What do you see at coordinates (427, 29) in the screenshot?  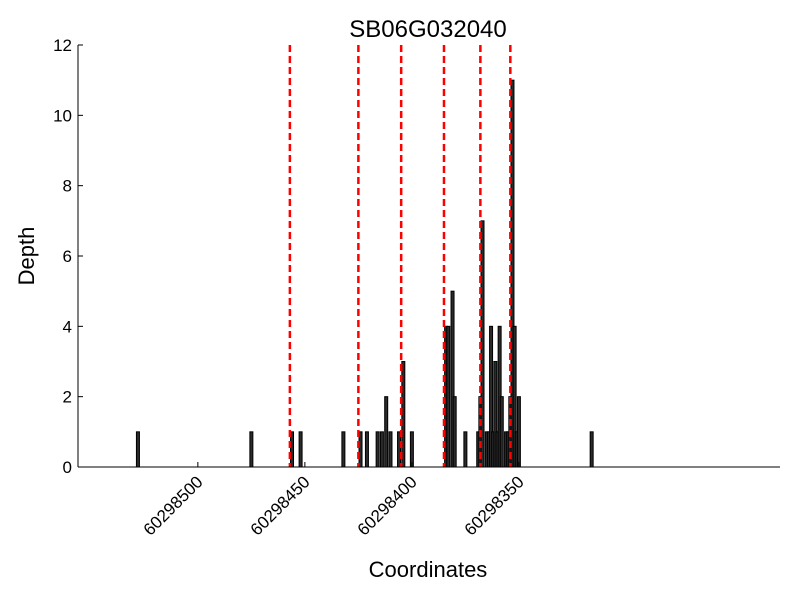 I see `chart-title: SB06G032040` at bounding box center [427, 29].